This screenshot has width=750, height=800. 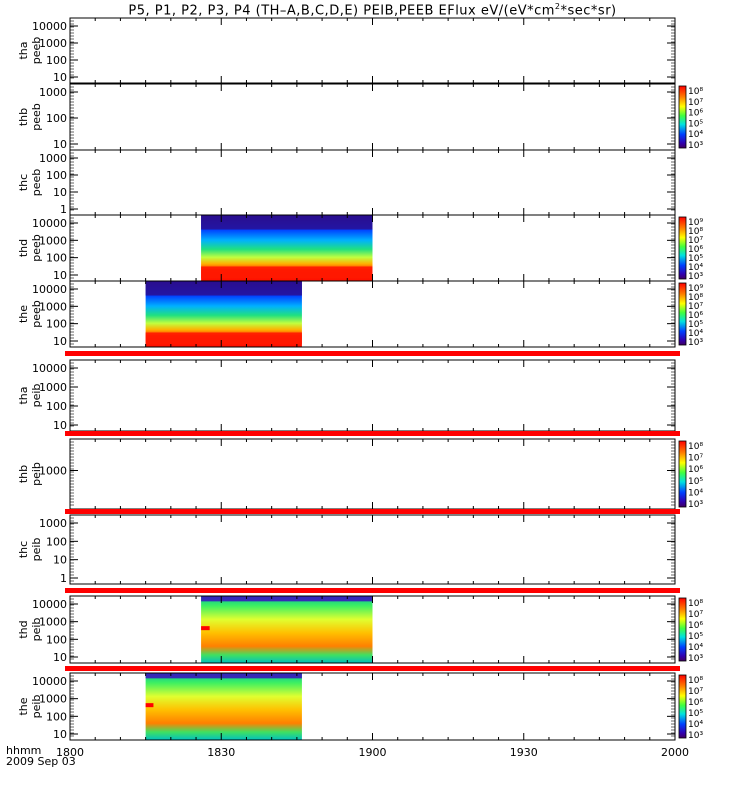 I want to click on spectrogram-band-low-energy, so click(x=287, y=272).